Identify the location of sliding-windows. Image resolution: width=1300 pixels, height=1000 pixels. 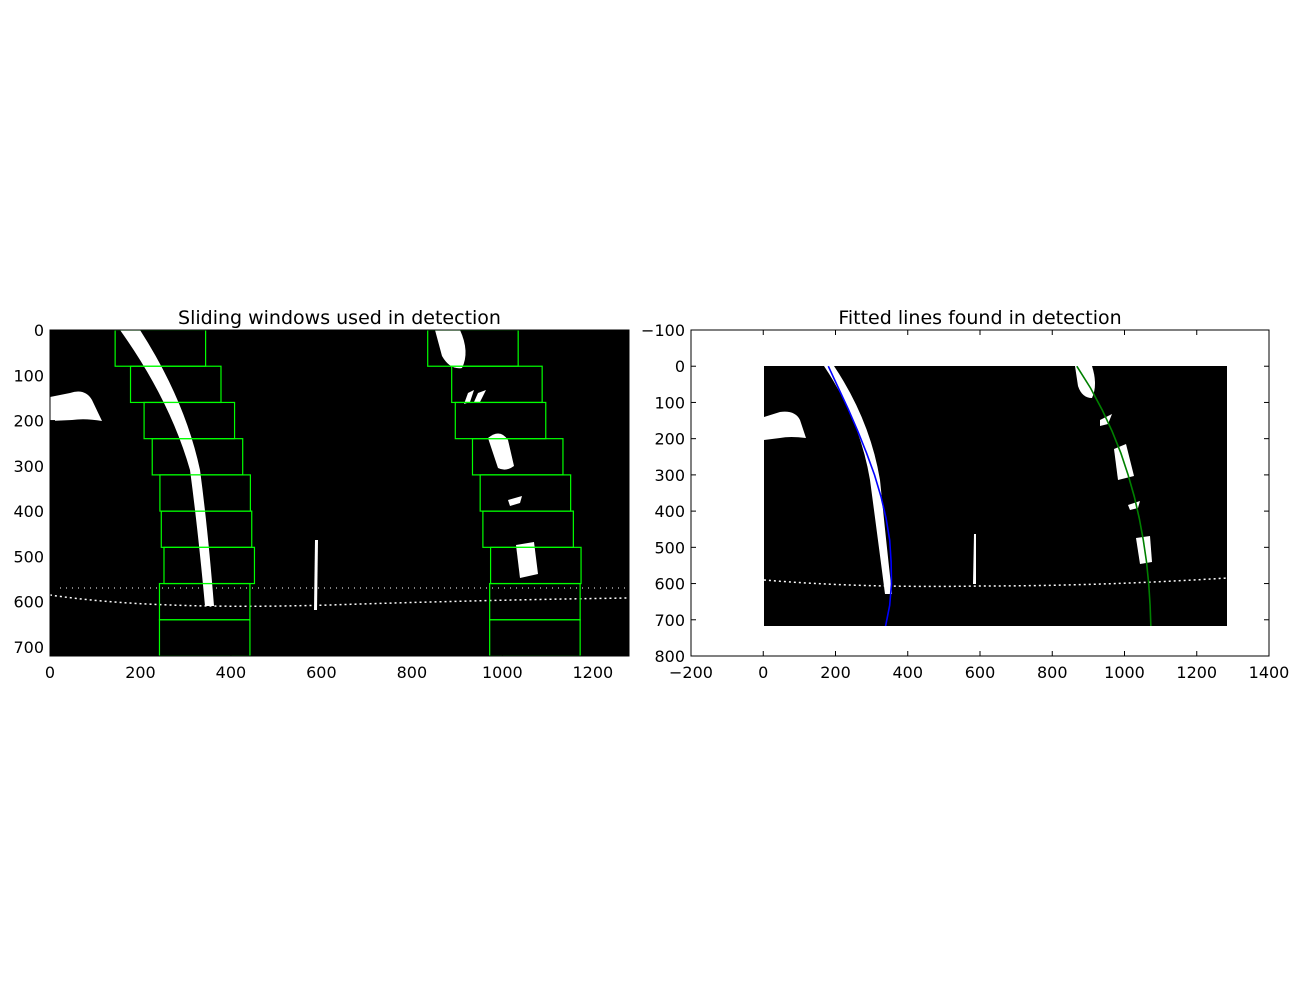
(348, 493).